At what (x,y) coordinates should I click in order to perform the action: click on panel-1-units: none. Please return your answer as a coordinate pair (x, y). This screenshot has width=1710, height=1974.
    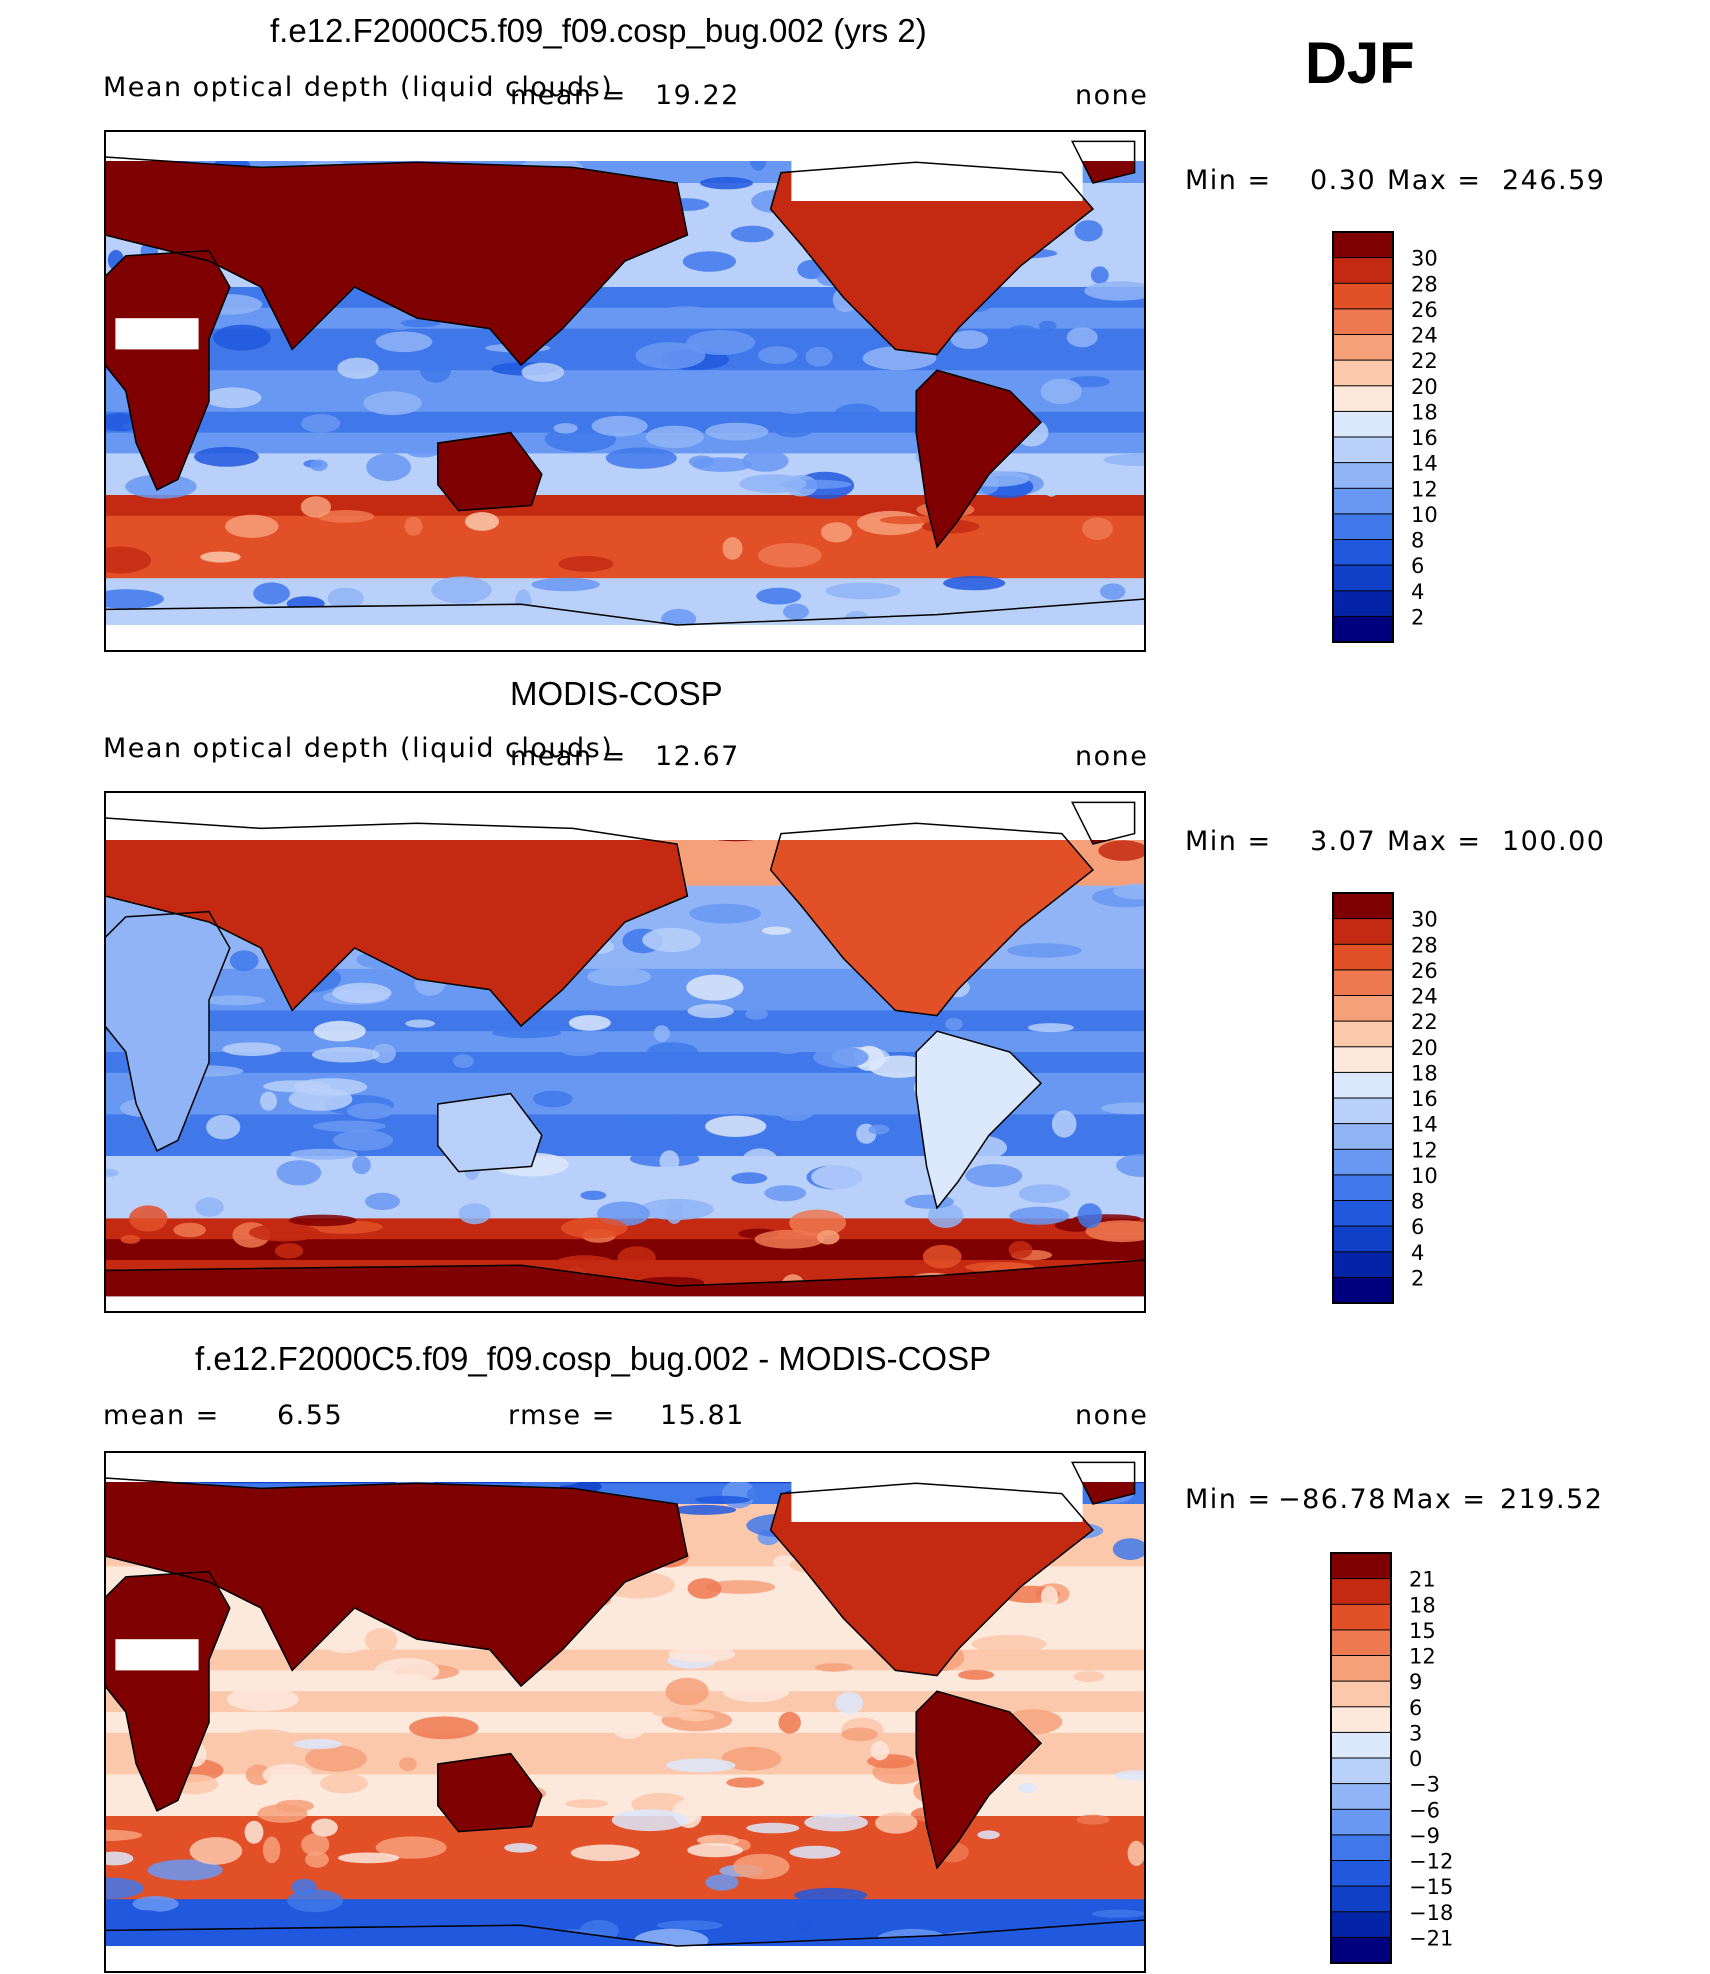
    Looking at the image, I should click on (1112, 95).